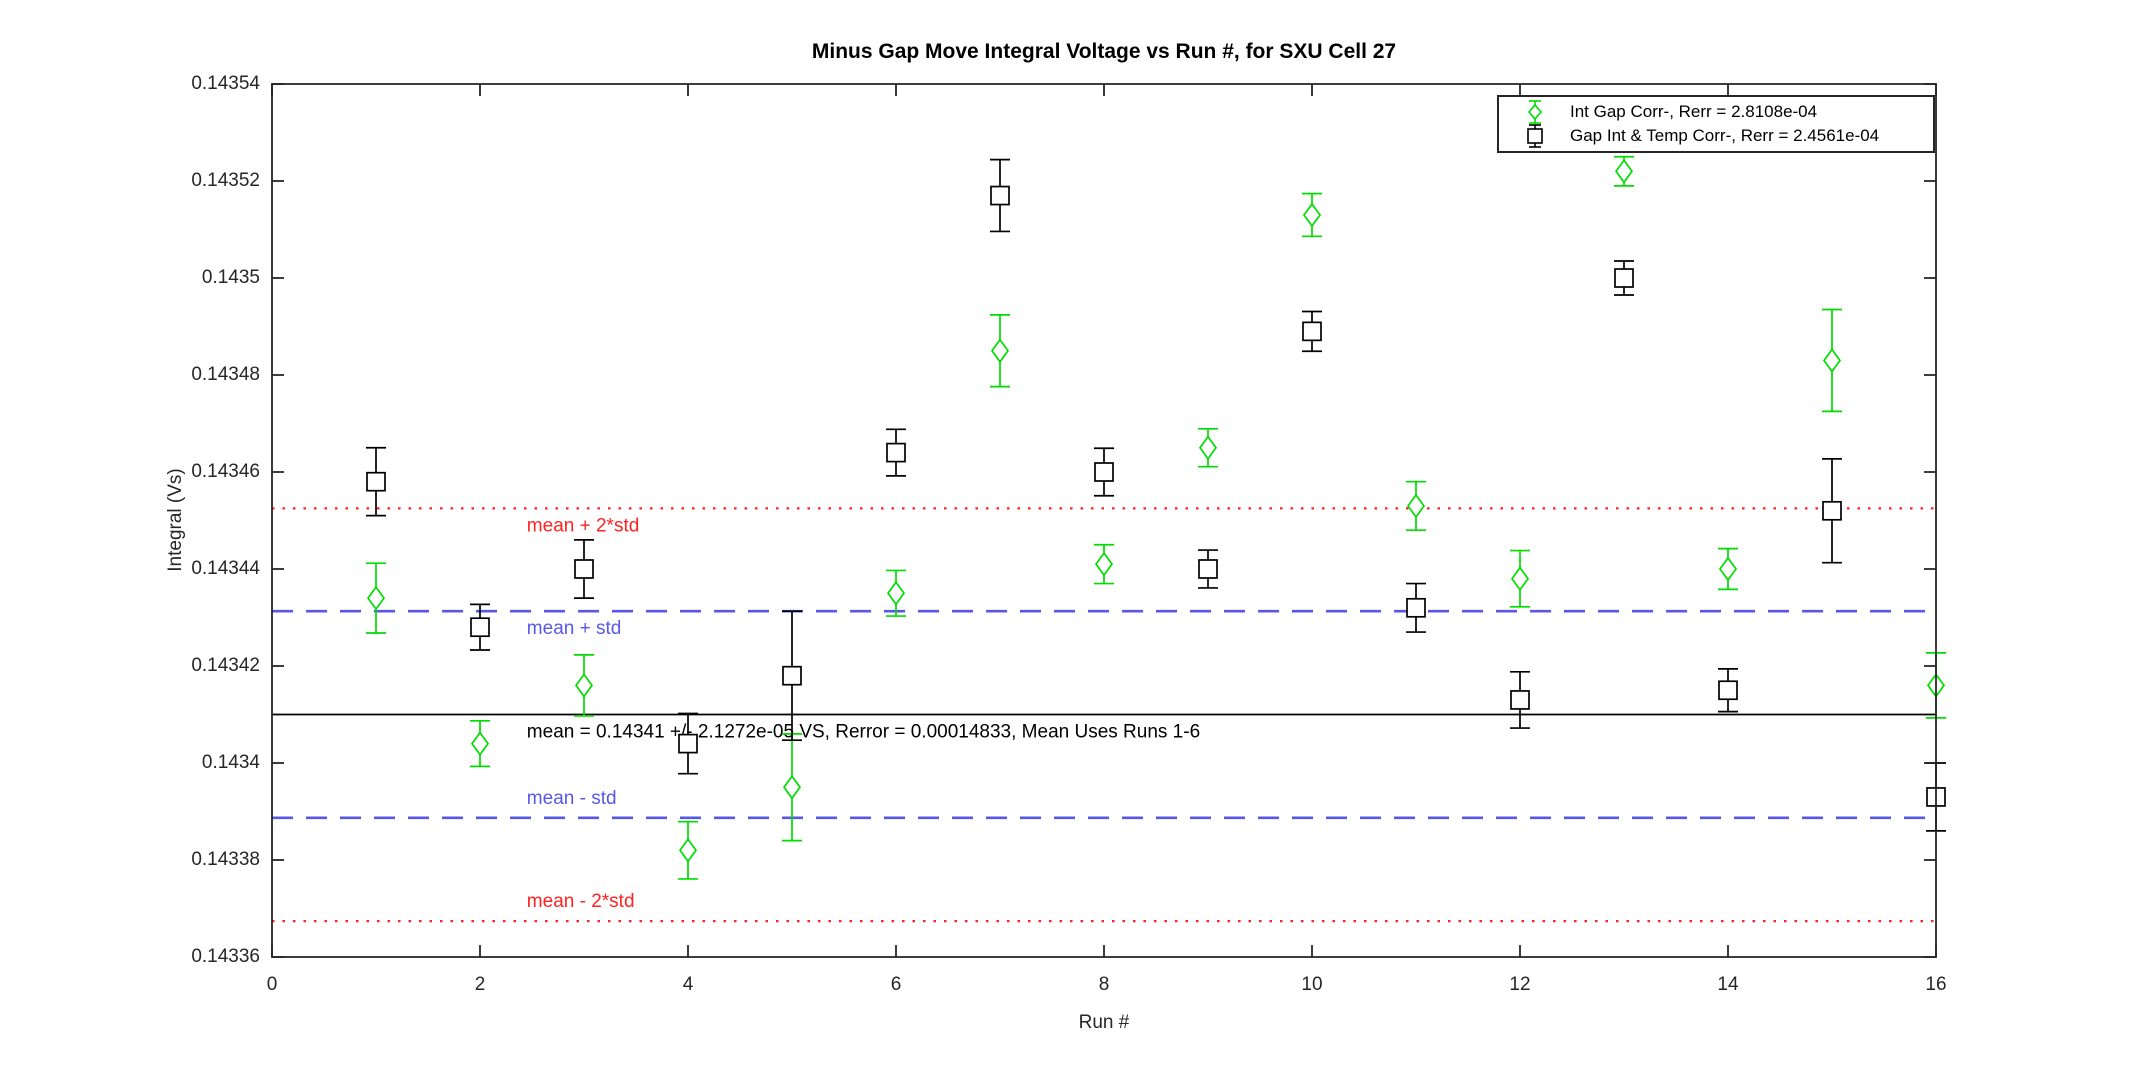 The image size is (2138, 1075). Describe the element at coordinates (896, 984) in the screenshot. I see `x-tick-label: 6` at that location.